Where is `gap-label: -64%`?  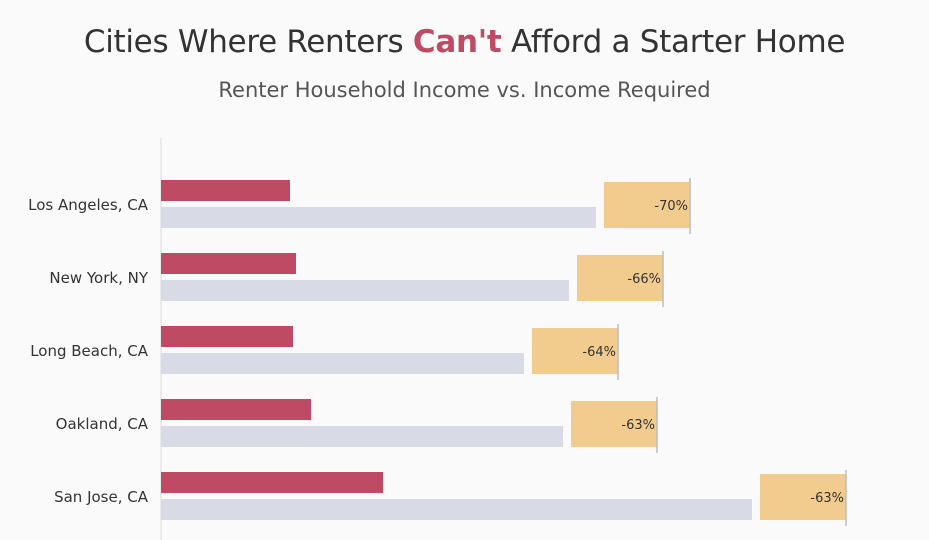
gap-label: -64% is located at coordinates (599, 352).